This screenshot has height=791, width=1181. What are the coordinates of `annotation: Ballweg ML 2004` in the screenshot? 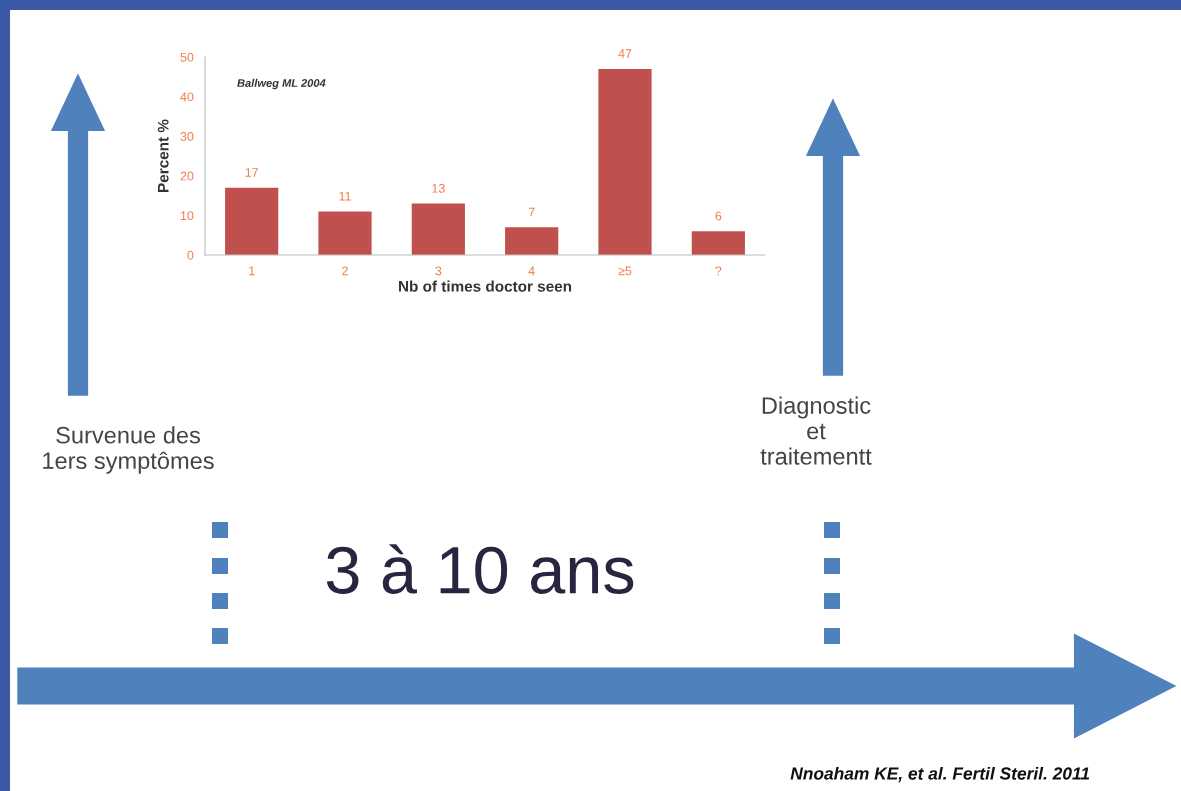 It's located at (281, 84).